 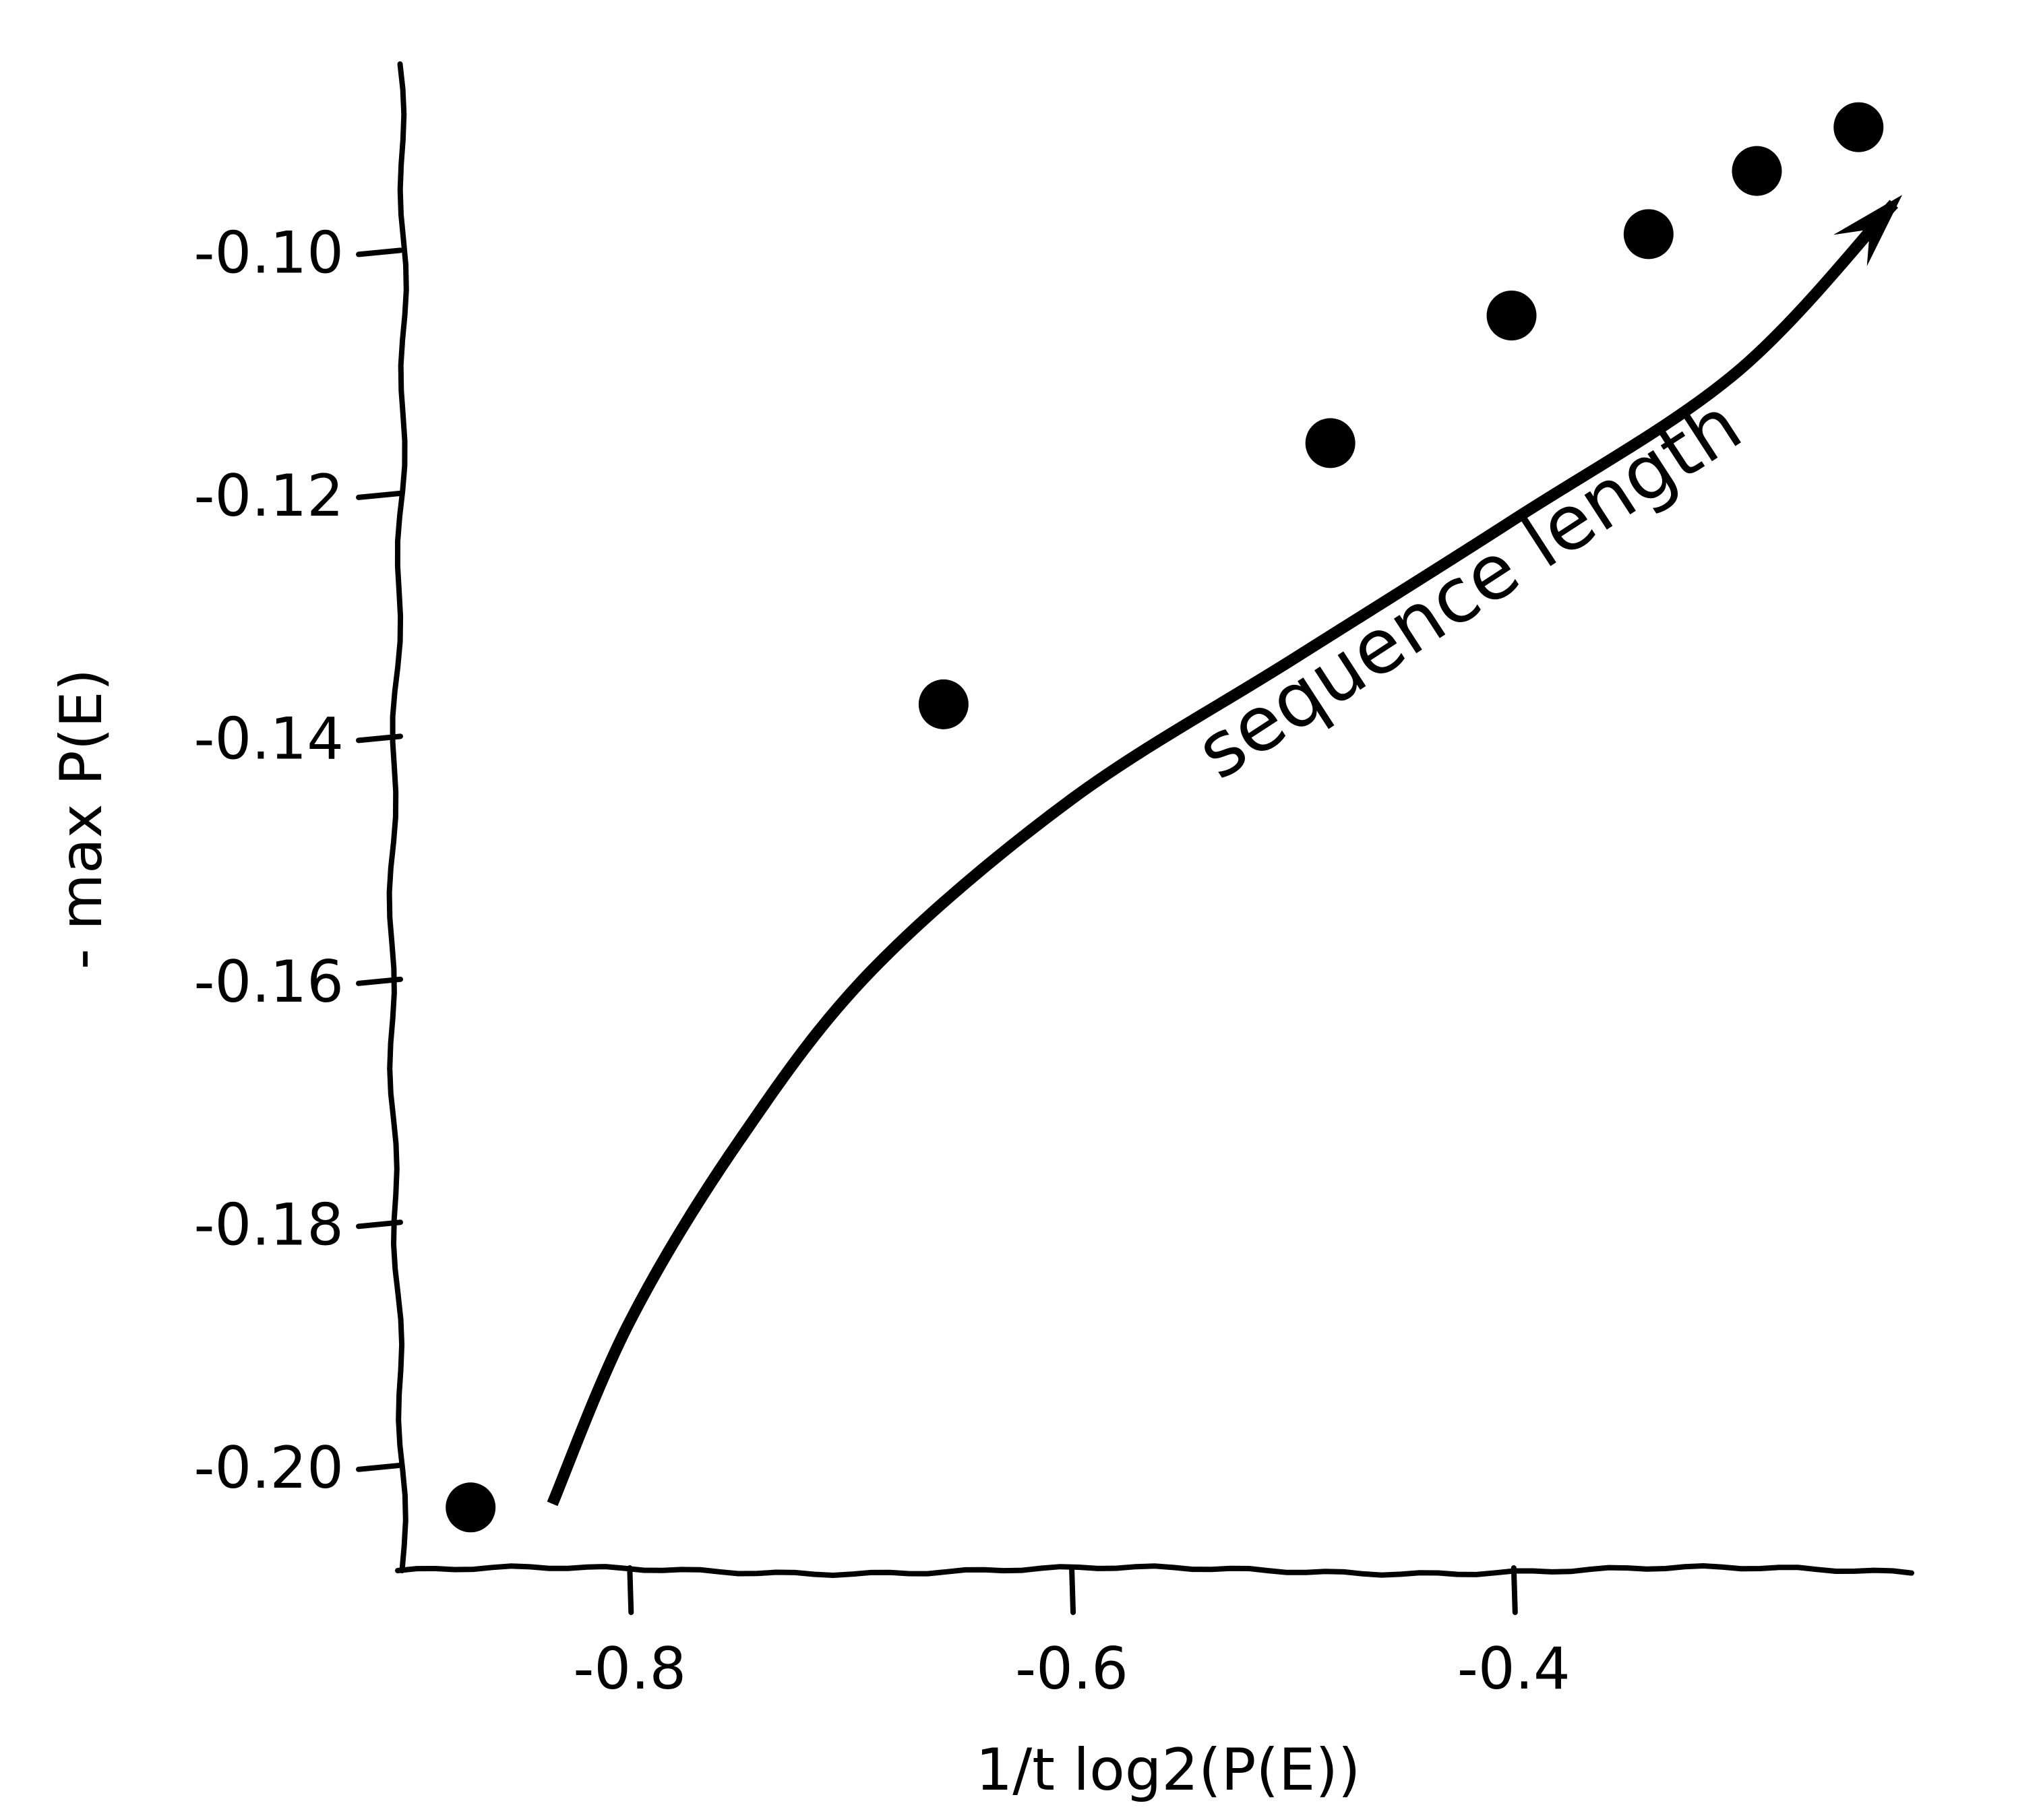 I want to click on x-ticks: -0.8 -0.6 -0.4, so click(x=1072, y=1634).